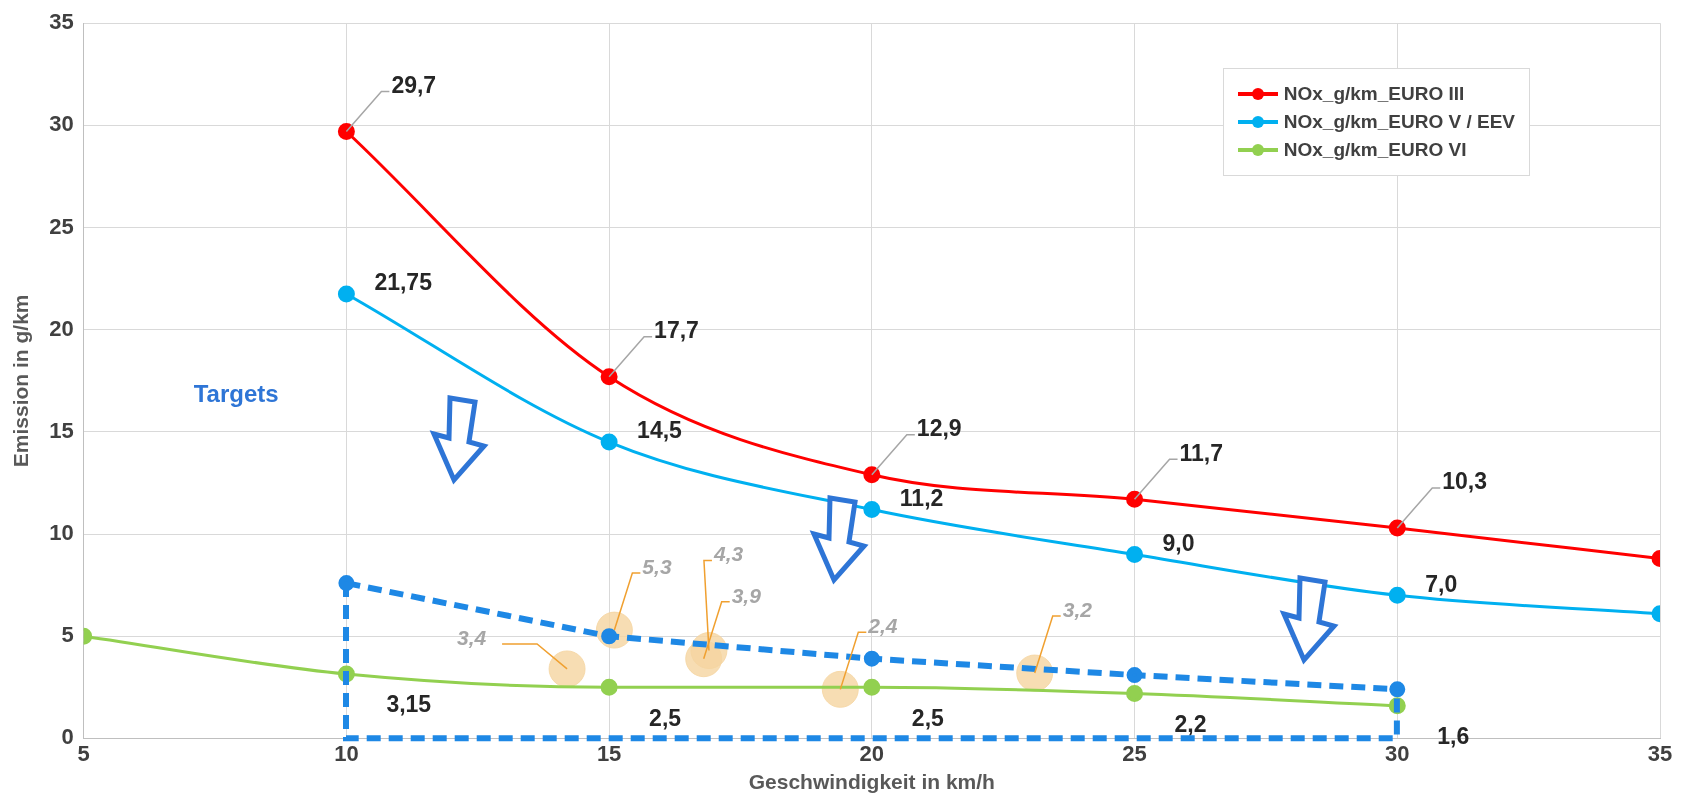 The width and height of the screenshot is (1705, 808). Describe the element at coordinates (728, 554) in the screenshot. I see `data-label: 4,3` at that location.